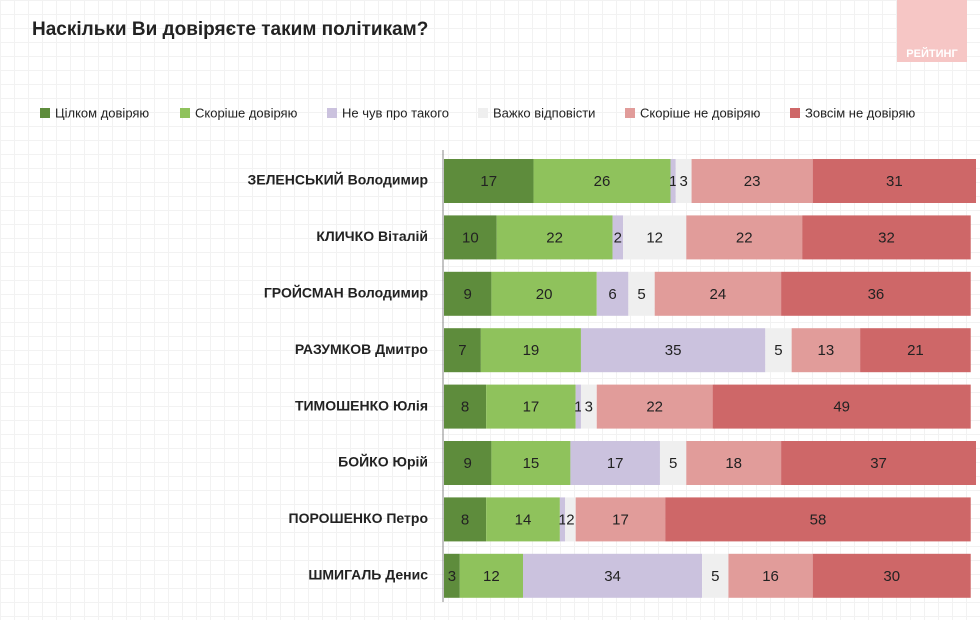 Image resolution: width=980 pixels, height=620 pixels. I want to click on logo-box, so click(932, 31).